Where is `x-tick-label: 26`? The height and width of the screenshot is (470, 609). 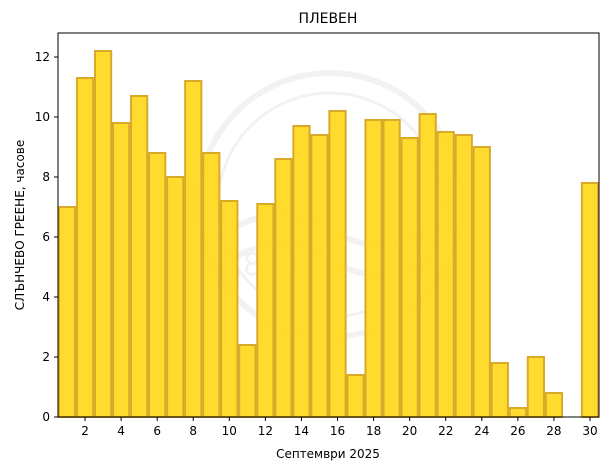
x-tick-label: 26 is located at coordinates (517, 431).